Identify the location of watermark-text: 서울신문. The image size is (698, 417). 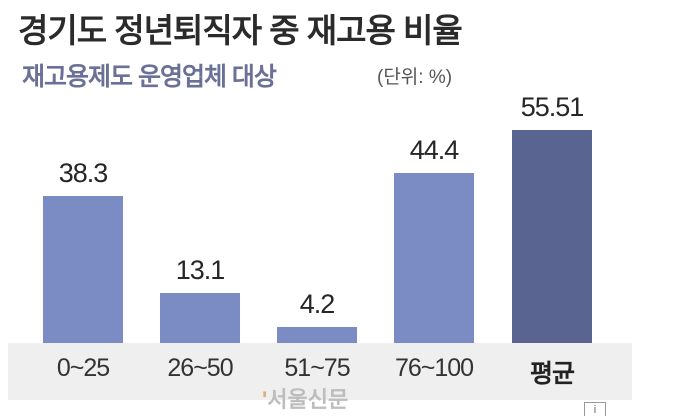
(308, 399).